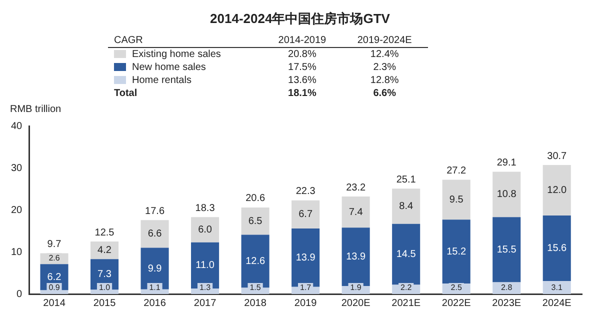  Describe the element at coordinates (300, 19) in the screenshot. I see `chart-title: 2014-2024年中国住房市场GTV` at that location.